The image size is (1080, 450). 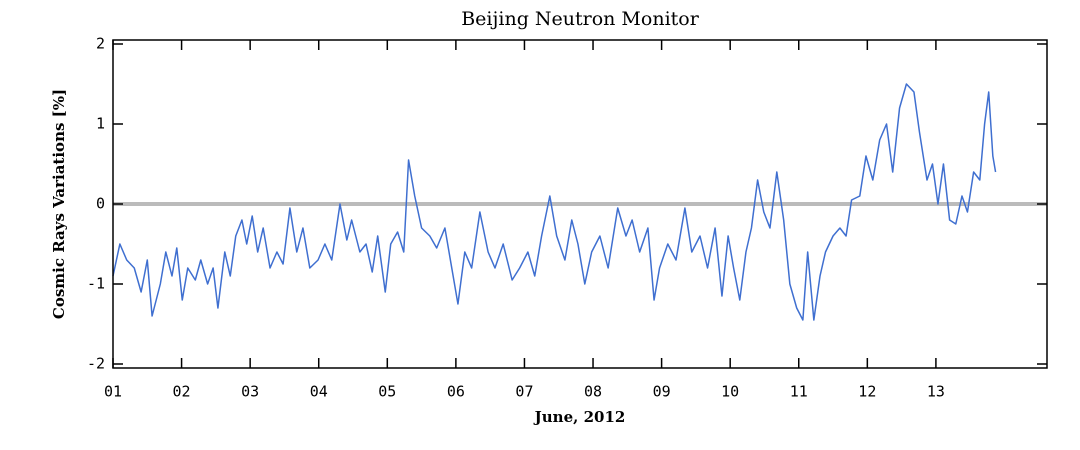 I want to click on x-tick-label: 08, so click(x=593, y=392).